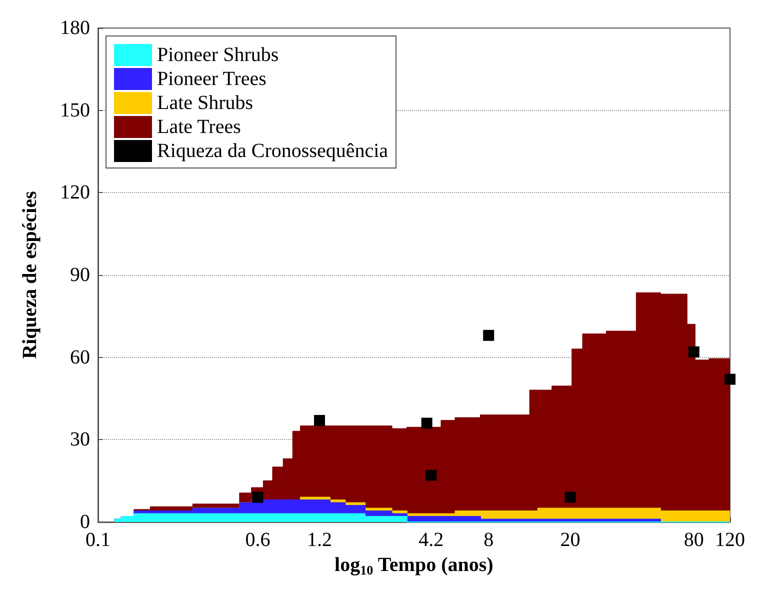 The height and width of the screenshot is (590, 758). Describe the element at coordinates (257, 540) in the screenshot. I see `x-tick-label: 0.6` at that location.